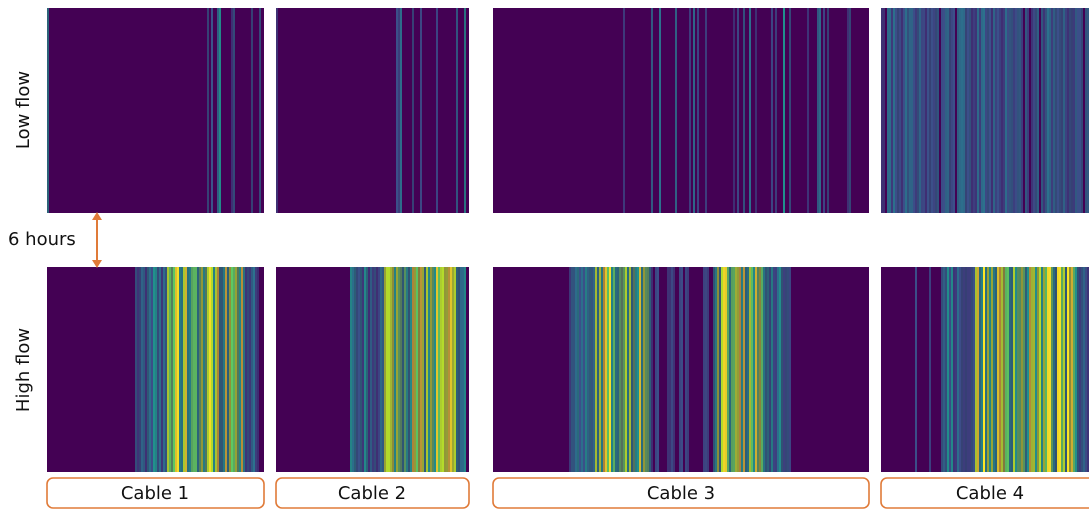  Describe the element at coordinates (681, 493) in the screenshot. I see `cable-label: Cable 3` at that location.